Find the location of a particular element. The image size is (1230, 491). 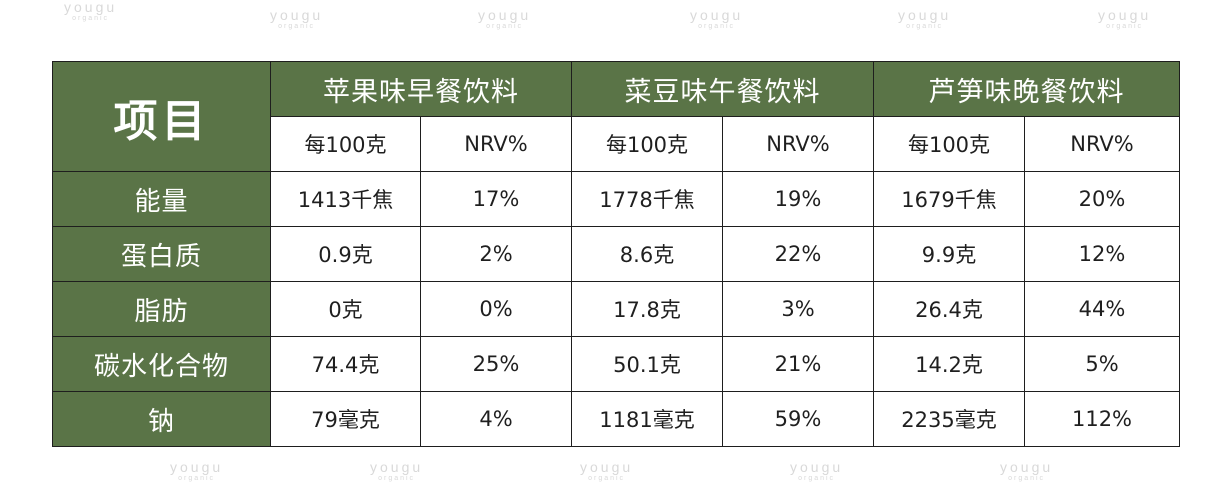

table-cell: 20% is located at coordinates (1102, 199).